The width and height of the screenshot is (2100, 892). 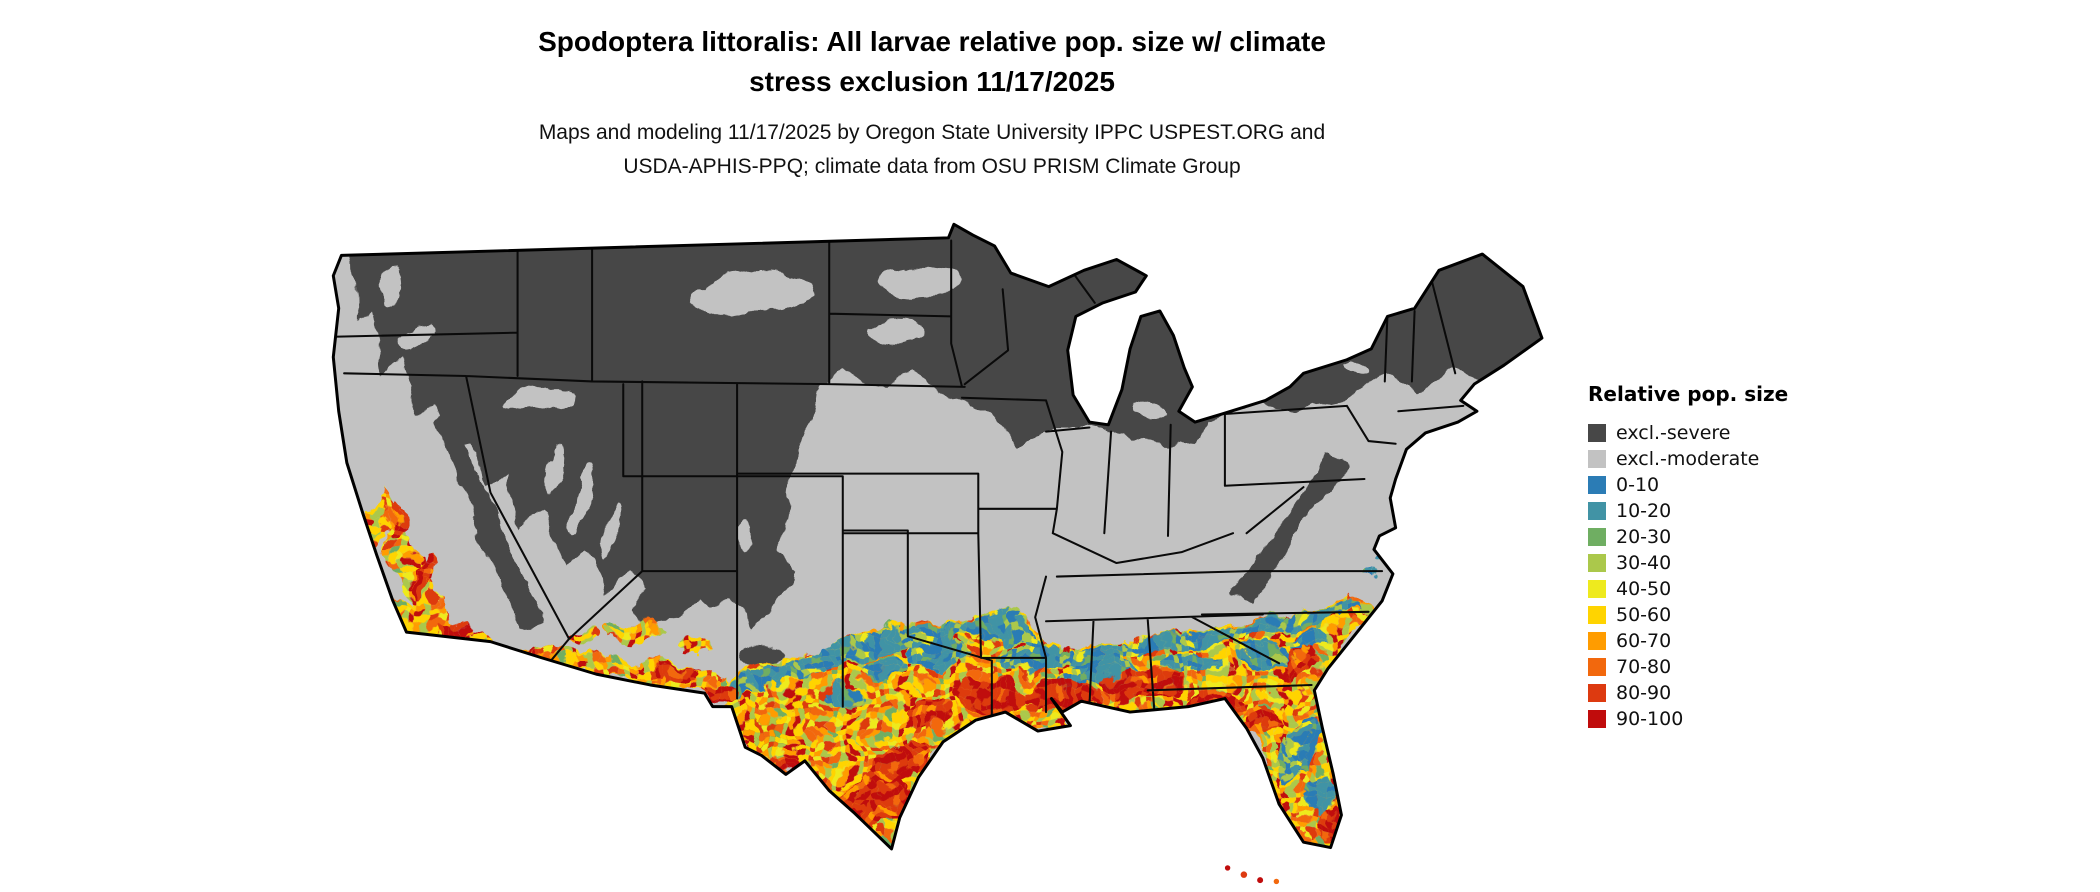 What do you see at coordinates (1650, 719) in the screenshot?
I see `legend-label: 90-100` at bounding box center [1650, 719].